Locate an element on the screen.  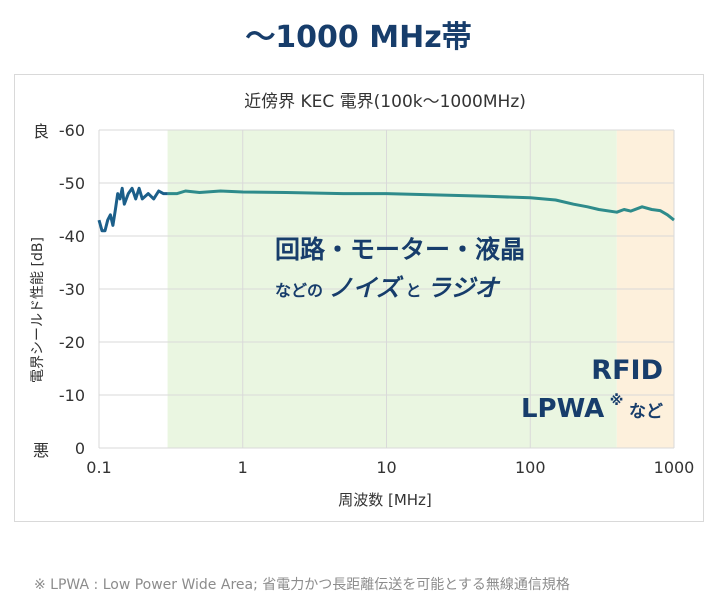
annotation-lpwa-mark: ※ is located at coordinates (617, 401).